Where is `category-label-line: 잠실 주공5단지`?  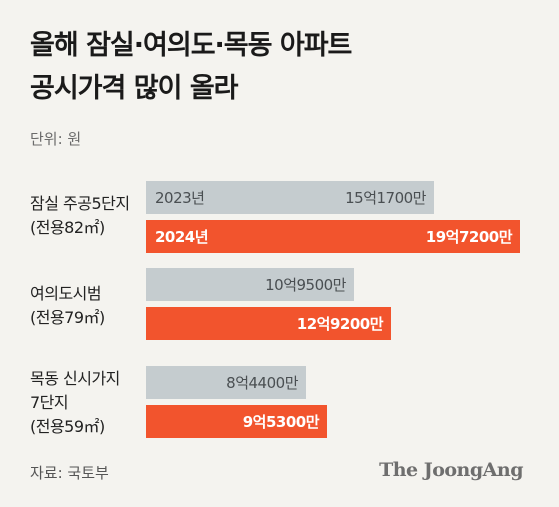
category-label-line: 잠실 주공5단지 is located at coordinates (80, 203).